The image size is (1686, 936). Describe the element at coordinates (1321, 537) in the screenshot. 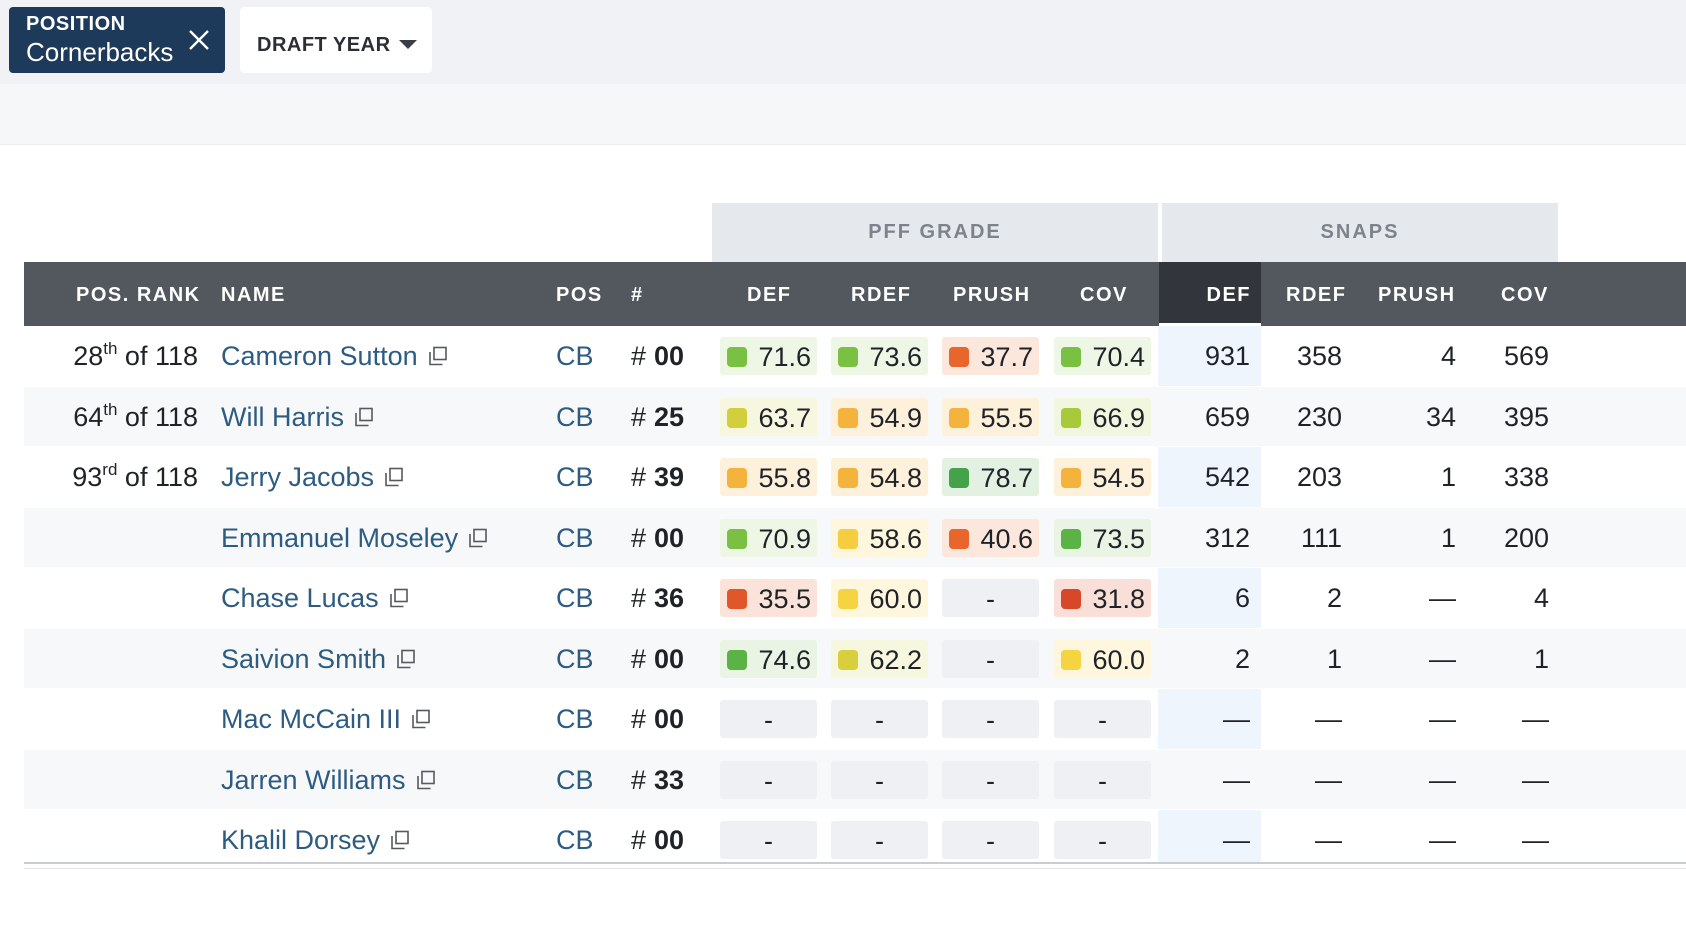

I see `snap-count: 111` at that location.